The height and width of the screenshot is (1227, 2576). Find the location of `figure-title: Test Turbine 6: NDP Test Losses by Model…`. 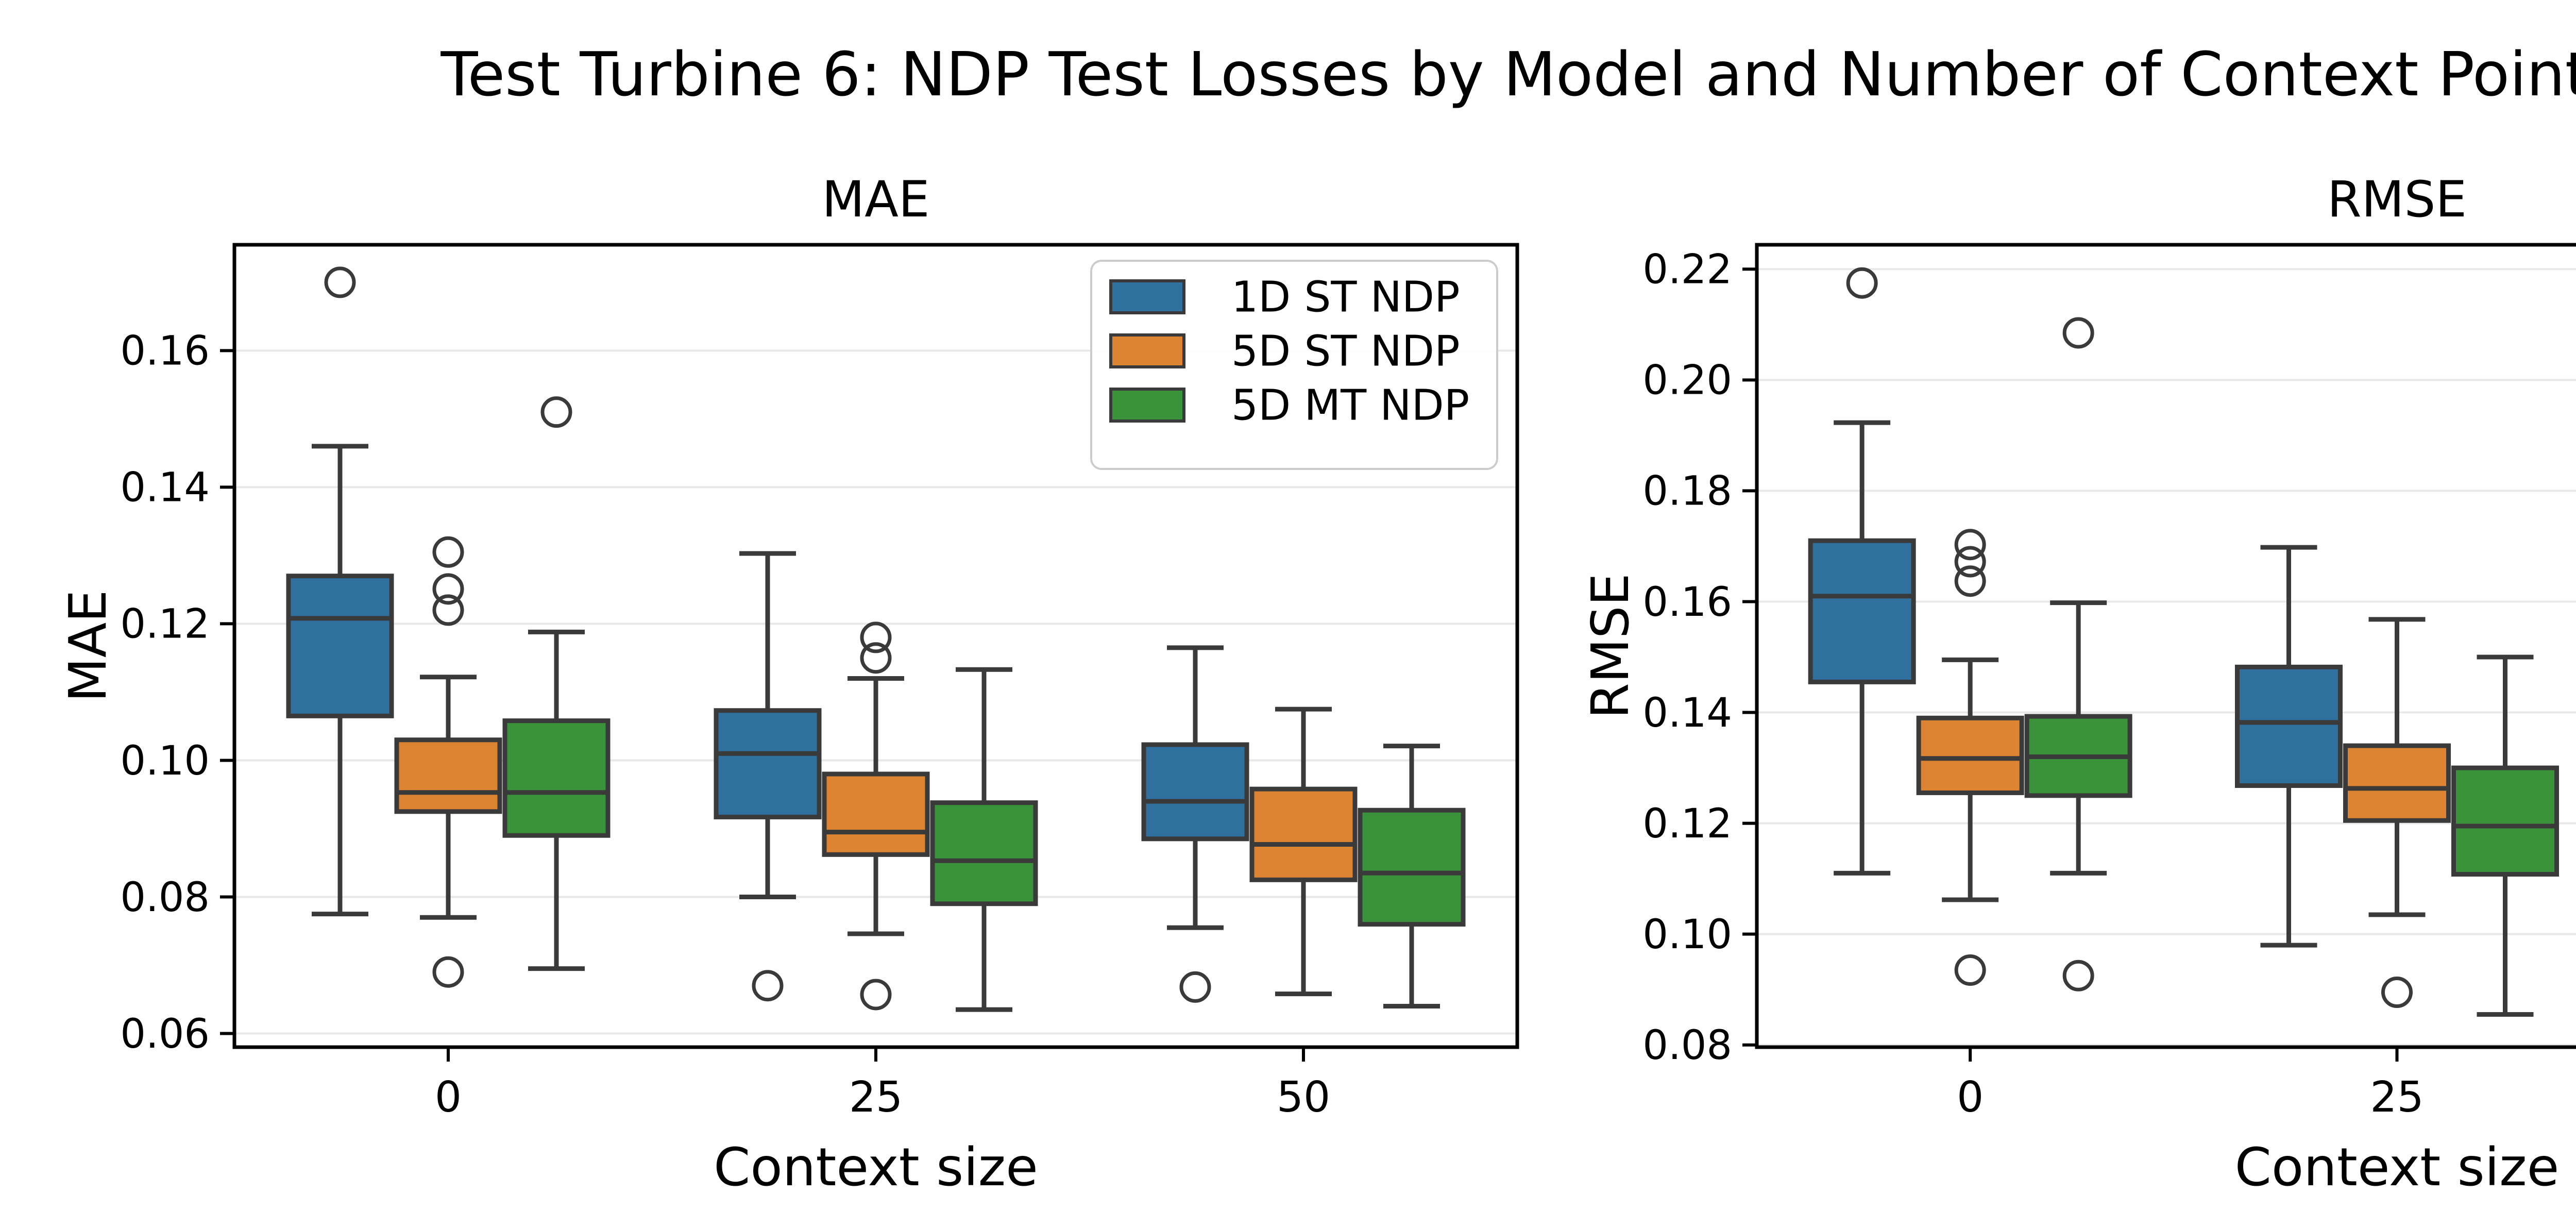

figure-title: Test Turbine 6: NDP Test Losses by Model… is located at coordinates (1508, 74).